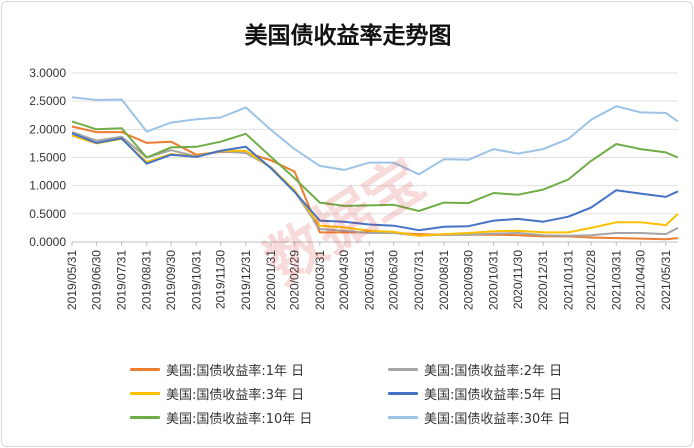 The width and height of the screenshot is (694, 448). What do you see at coordinates (369, 280) in the screenshot?
I see `x-tick-label: 2020/05/31` at bounding box center [369, 280].